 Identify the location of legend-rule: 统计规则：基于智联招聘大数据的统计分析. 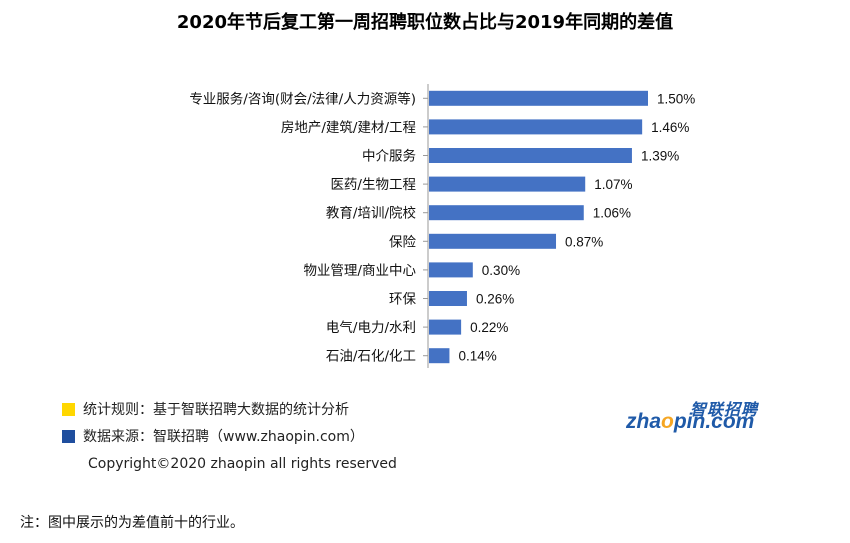
(205, 409).